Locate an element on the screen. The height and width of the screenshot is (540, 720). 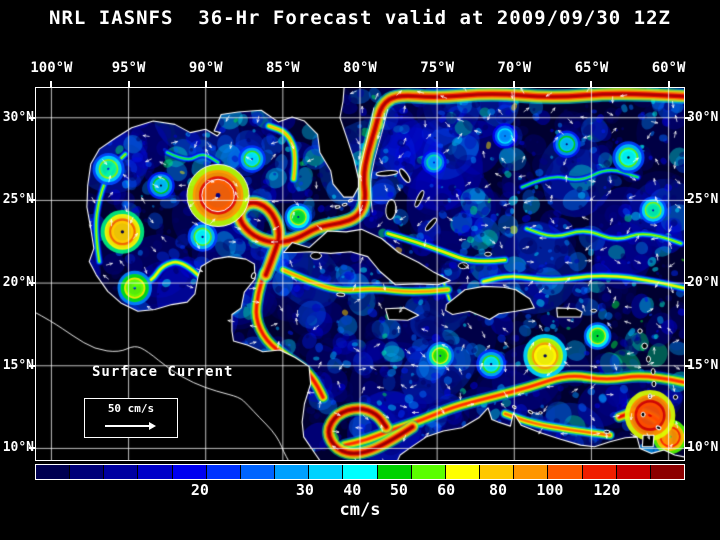
lon-tick-label: 85°W is located at coordinates (282, 68).